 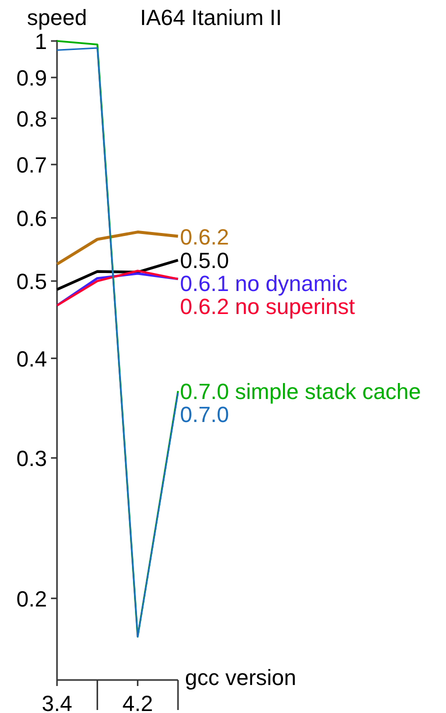 I want to click on chart-title: IA64 Itanium II, so click(x=211, y=17).